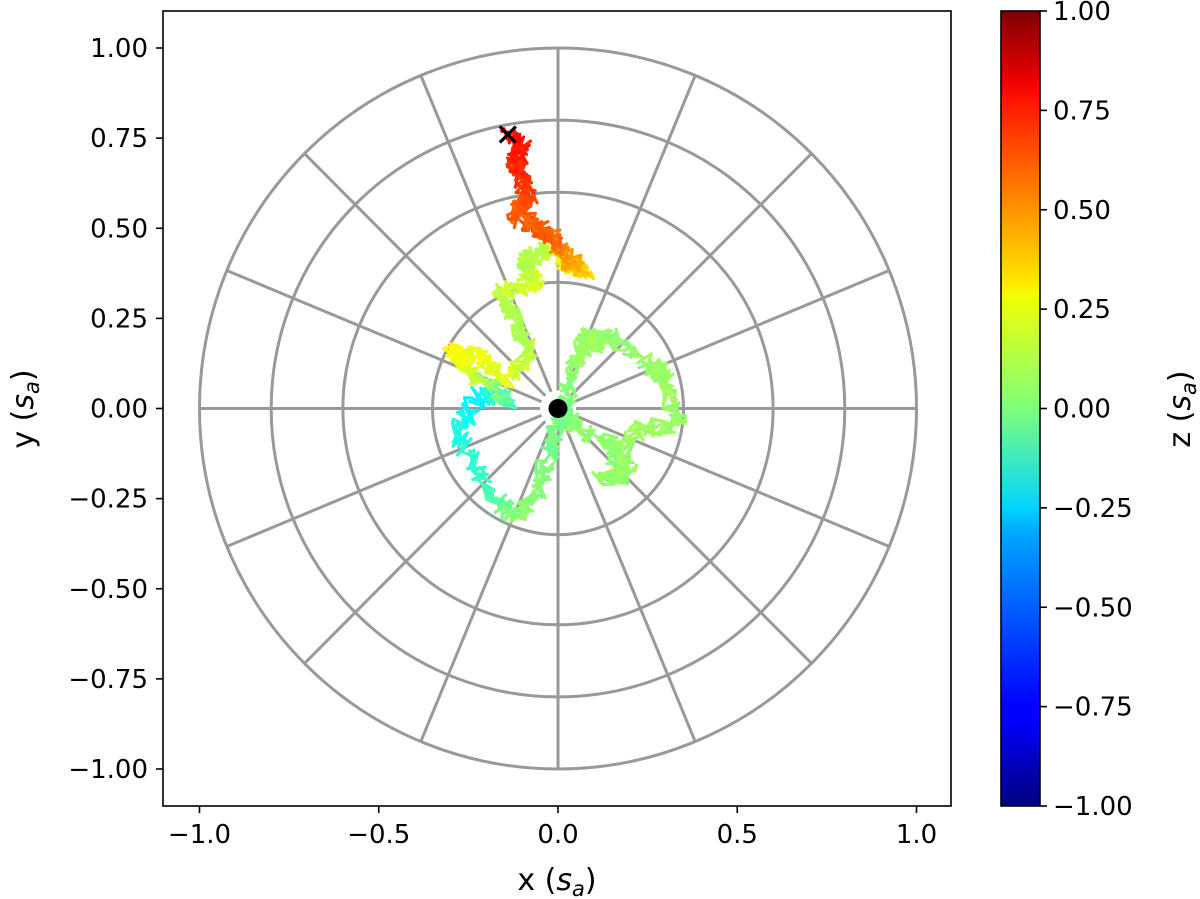 The image size is (1200, 899). What do you see at coordinates (119, 49) in the screenshot?
I see `y-tick-label: 1.00` at bounding box center [119, 49].